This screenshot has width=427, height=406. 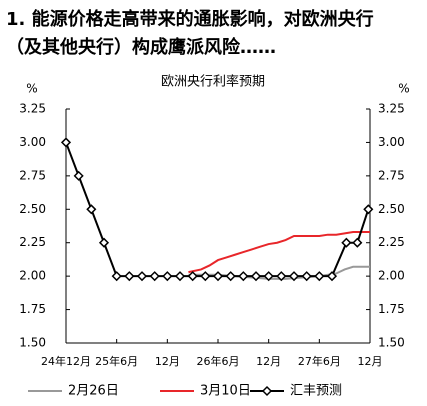 I want to click on y-tick-label: 1.75, so click(x=32, y=309).